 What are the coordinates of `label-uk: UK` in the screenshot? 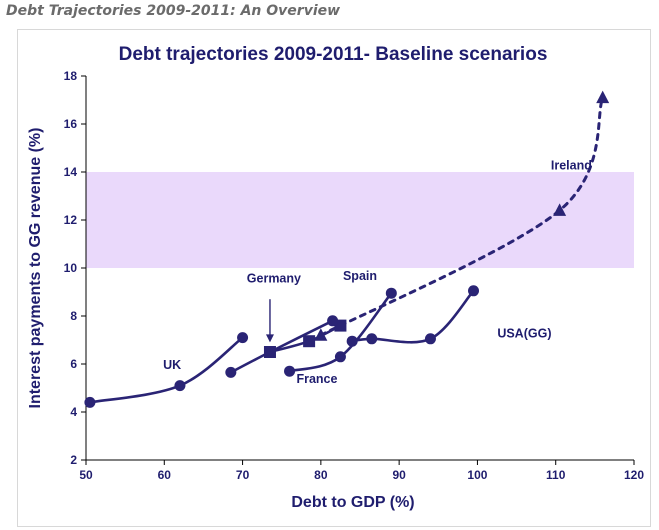 It's located at (172, 365).